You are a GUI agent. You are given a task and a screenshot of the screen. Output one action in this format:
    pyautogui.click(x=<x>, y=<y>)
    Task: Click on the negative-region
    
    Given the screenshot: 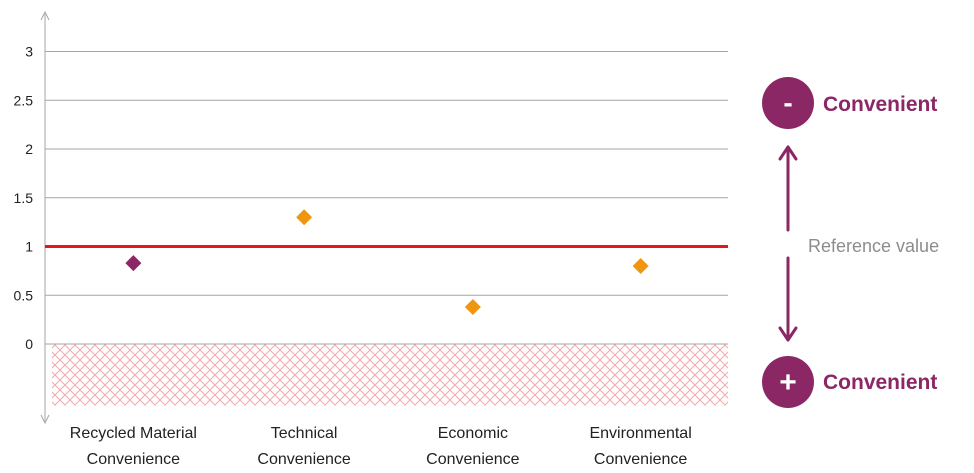 What is the action you would take?
    pyautogui.click(x=390, y=375)
    